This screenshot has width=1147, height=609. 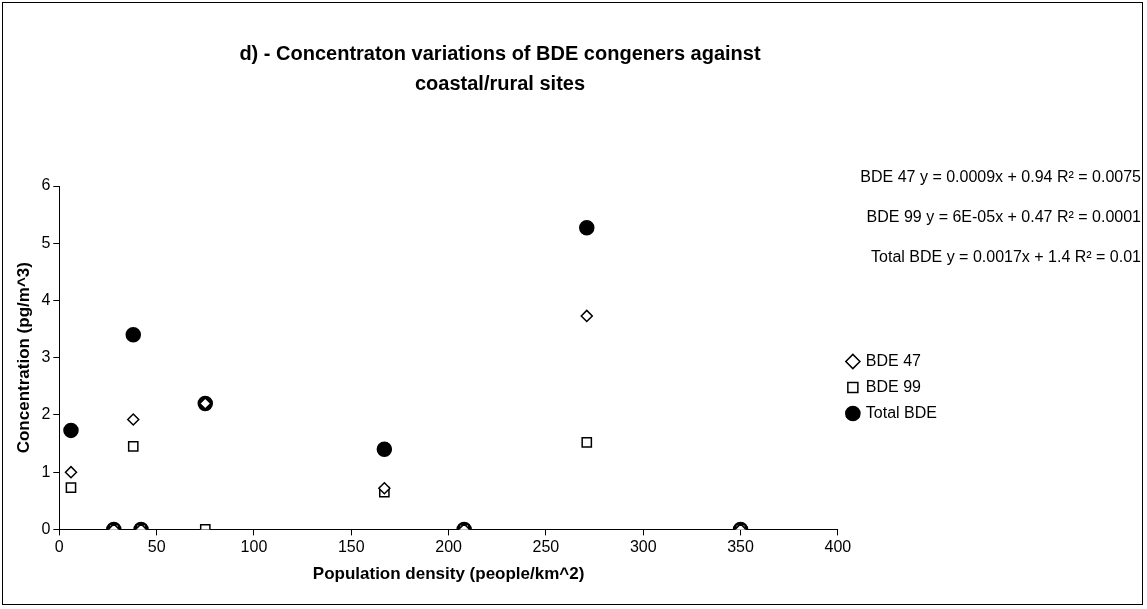 What do you see at coordinates (46, 185) in the screenshot?
I see `y-tick-label: 6` at bounding box center [46, 185].